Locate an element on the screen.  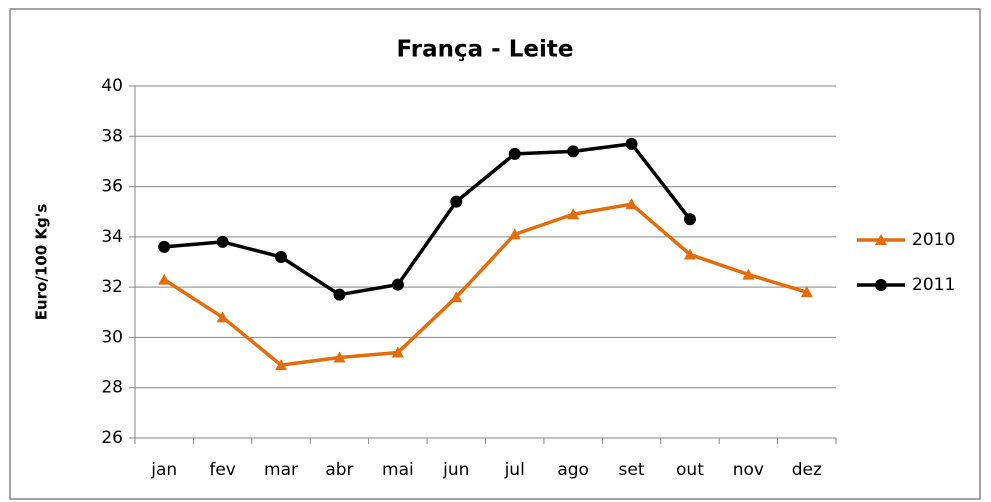
y-tick-label: 30 is located at coordinates (112, 337).